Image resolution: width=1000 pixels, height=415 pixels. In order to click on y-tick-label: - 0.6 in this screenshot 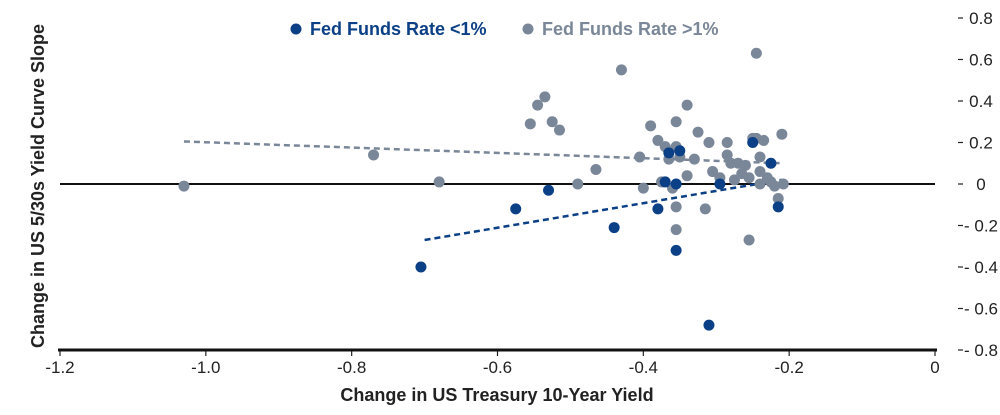, I will do `click(981, 309)`.